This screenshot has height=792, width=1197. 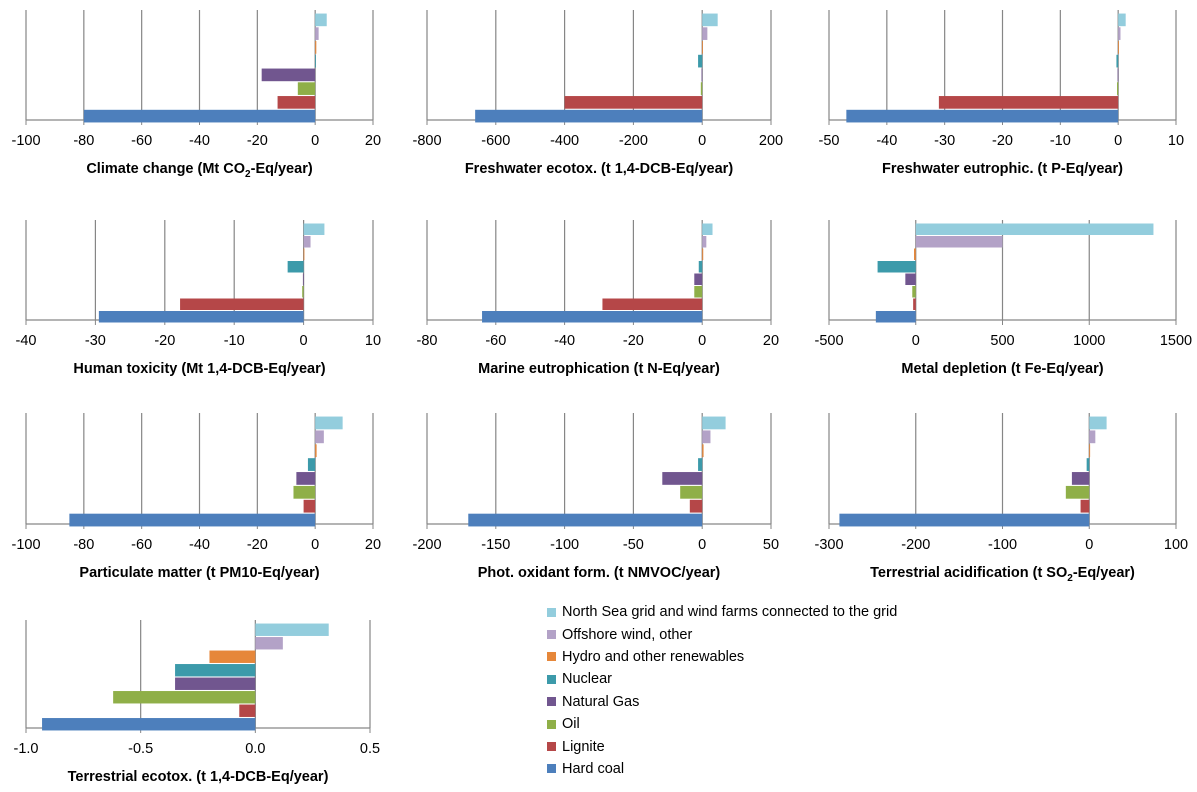 What do you see at coordinates (583, 746) in the screenshot?
I see `legend-label: Lignite` at bounding box center [583, 746].